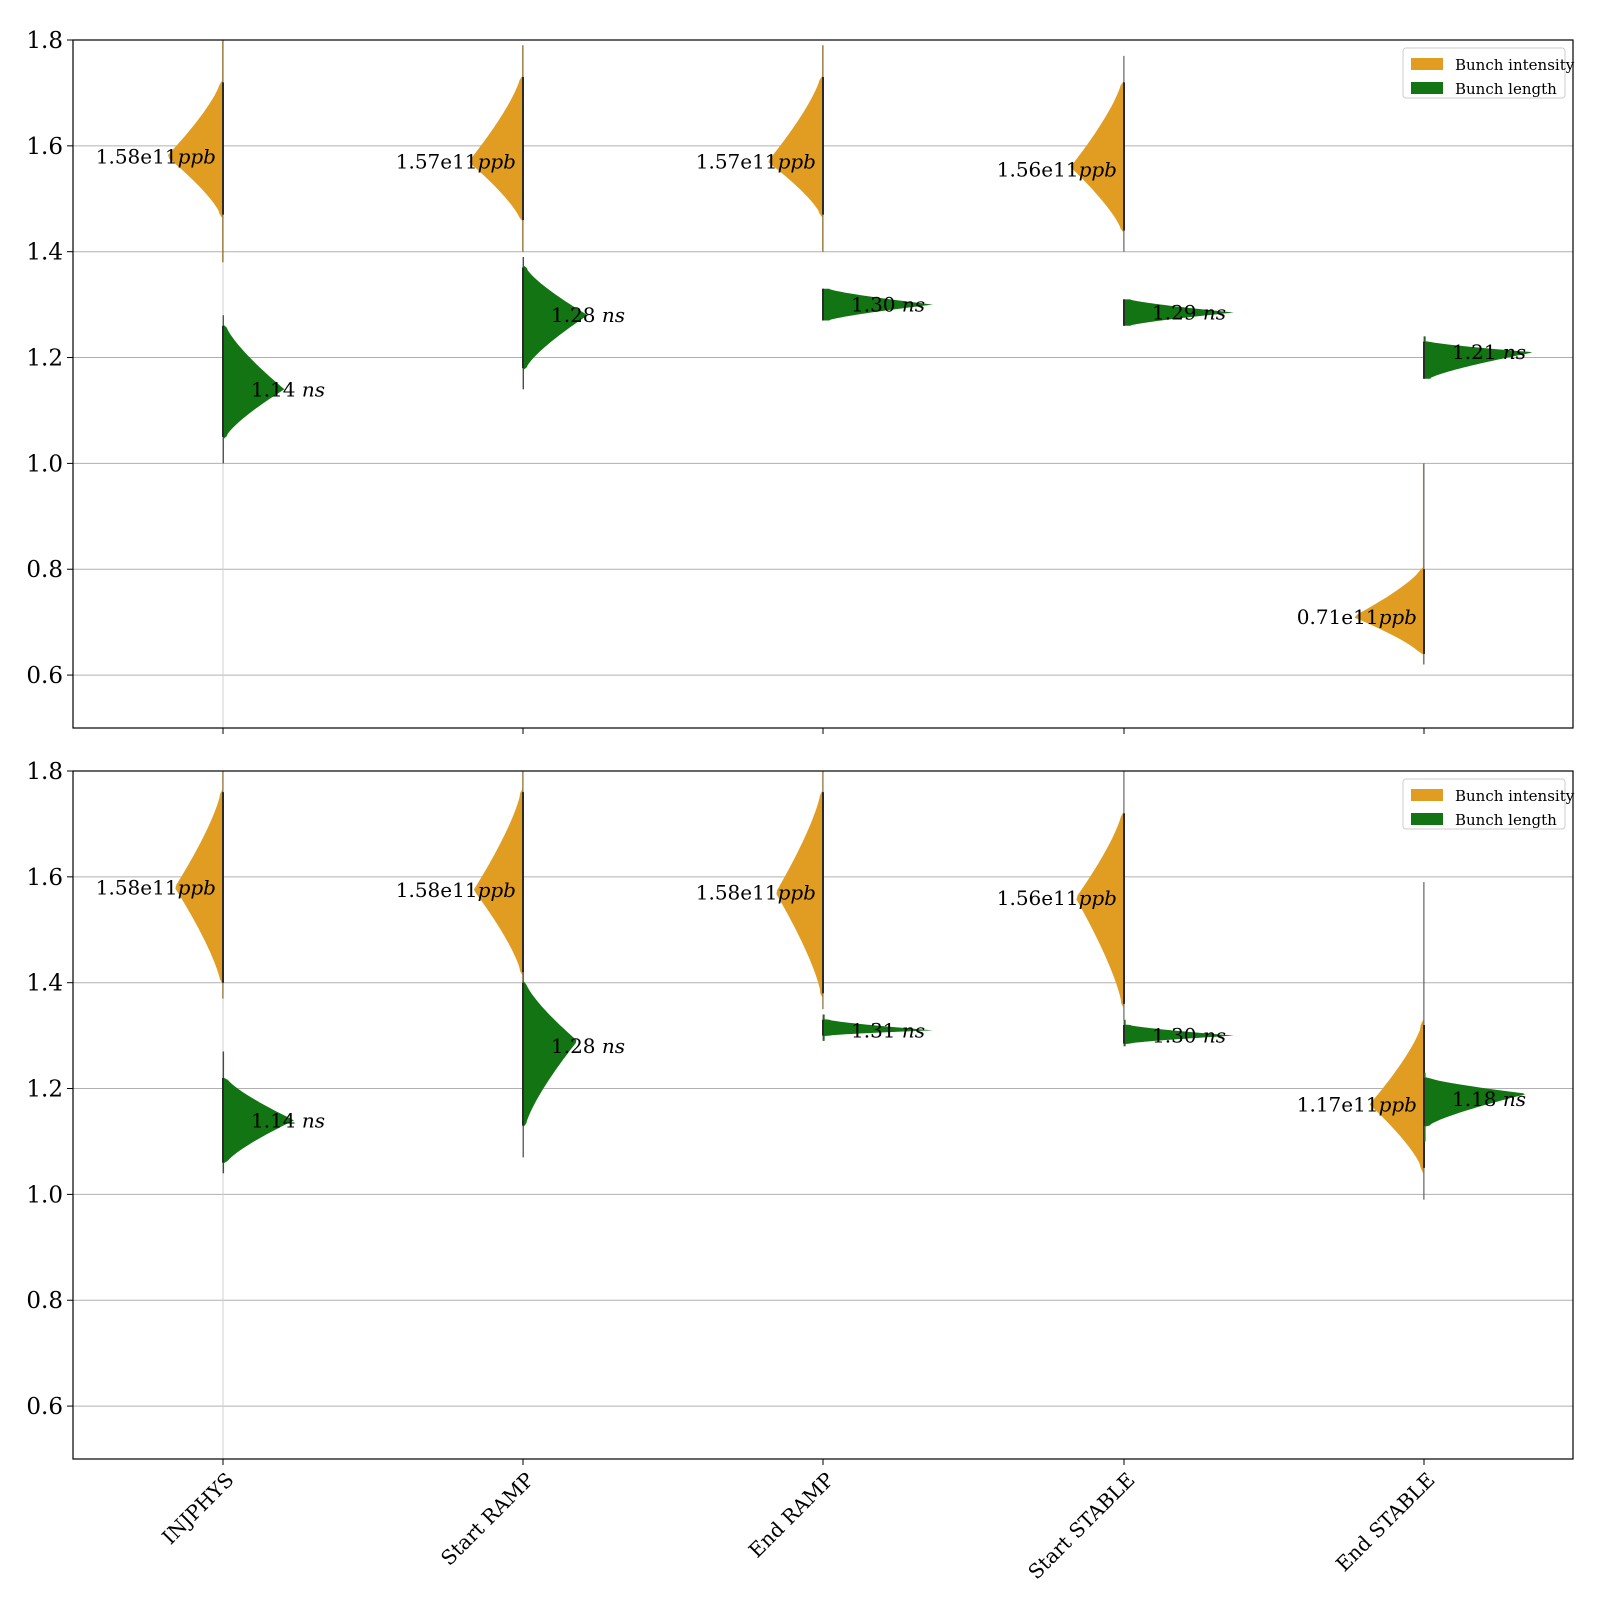 The height and width of the screenshot is (1600, 1600). I want to click on length-mean-label: 1.18 ns, so click(1489, 1099).